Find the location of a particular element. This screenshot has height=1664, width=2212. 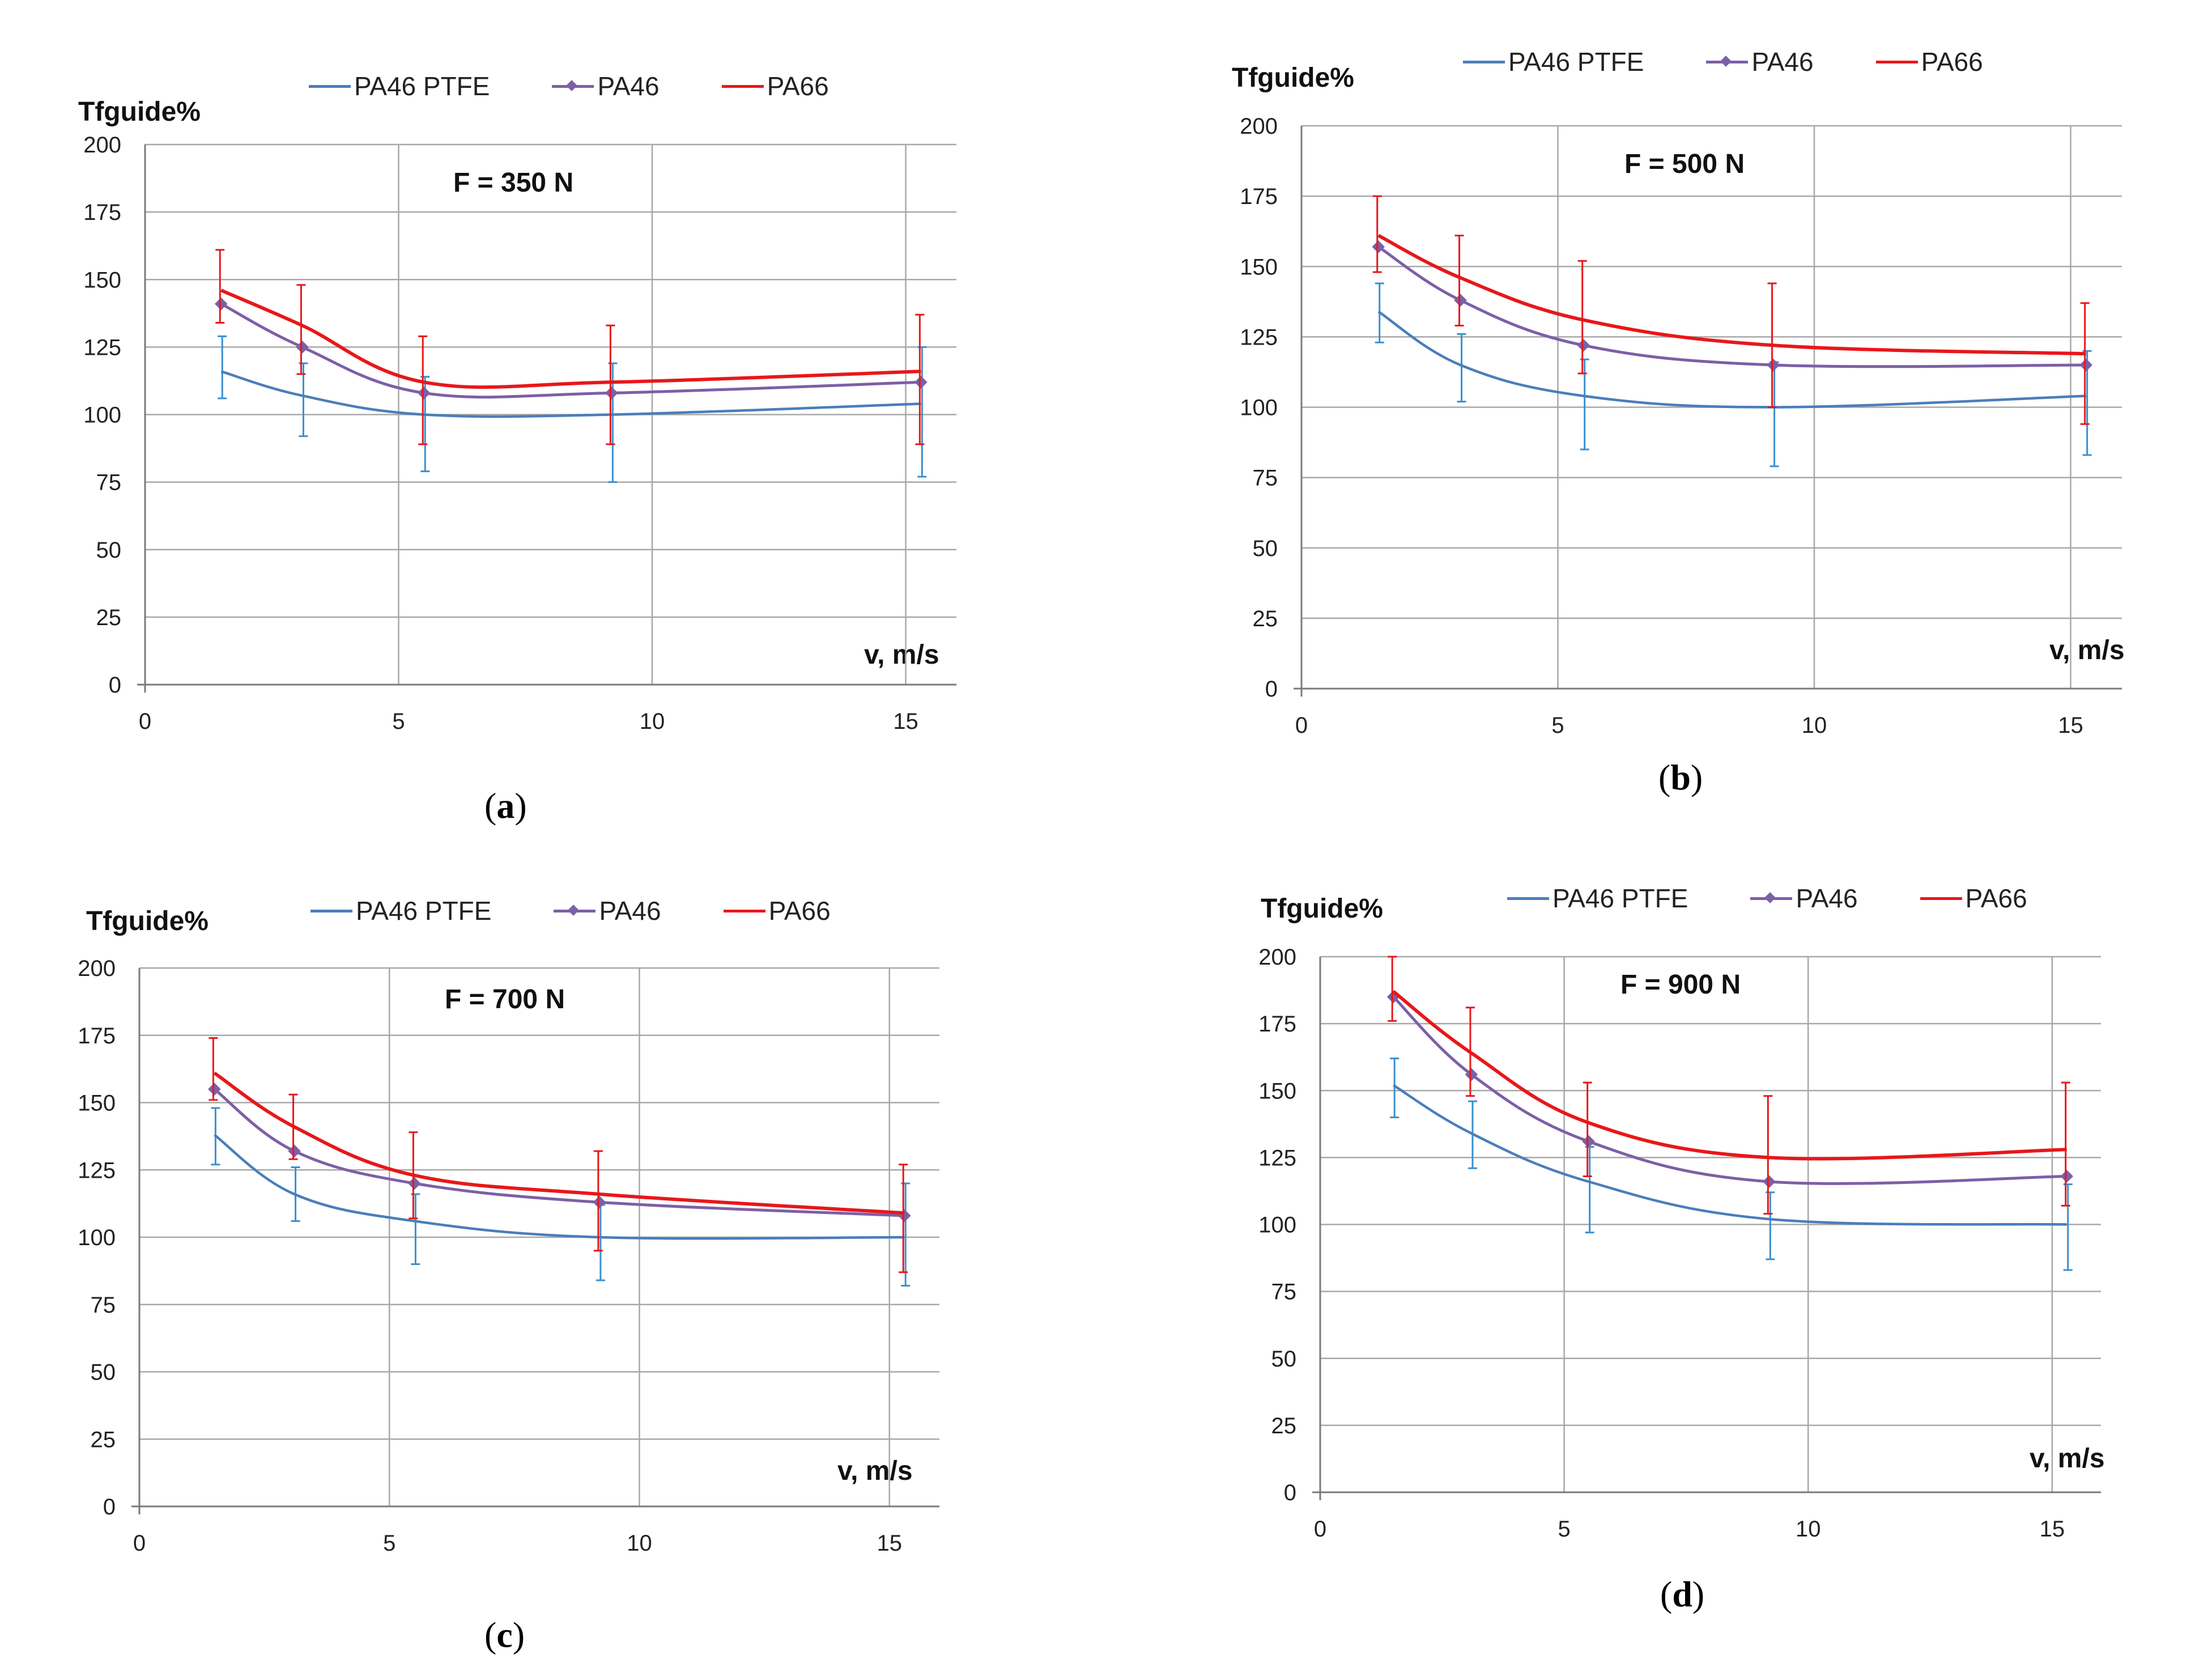

chart-title: F = 350 N is located at coordinates (513, 183).